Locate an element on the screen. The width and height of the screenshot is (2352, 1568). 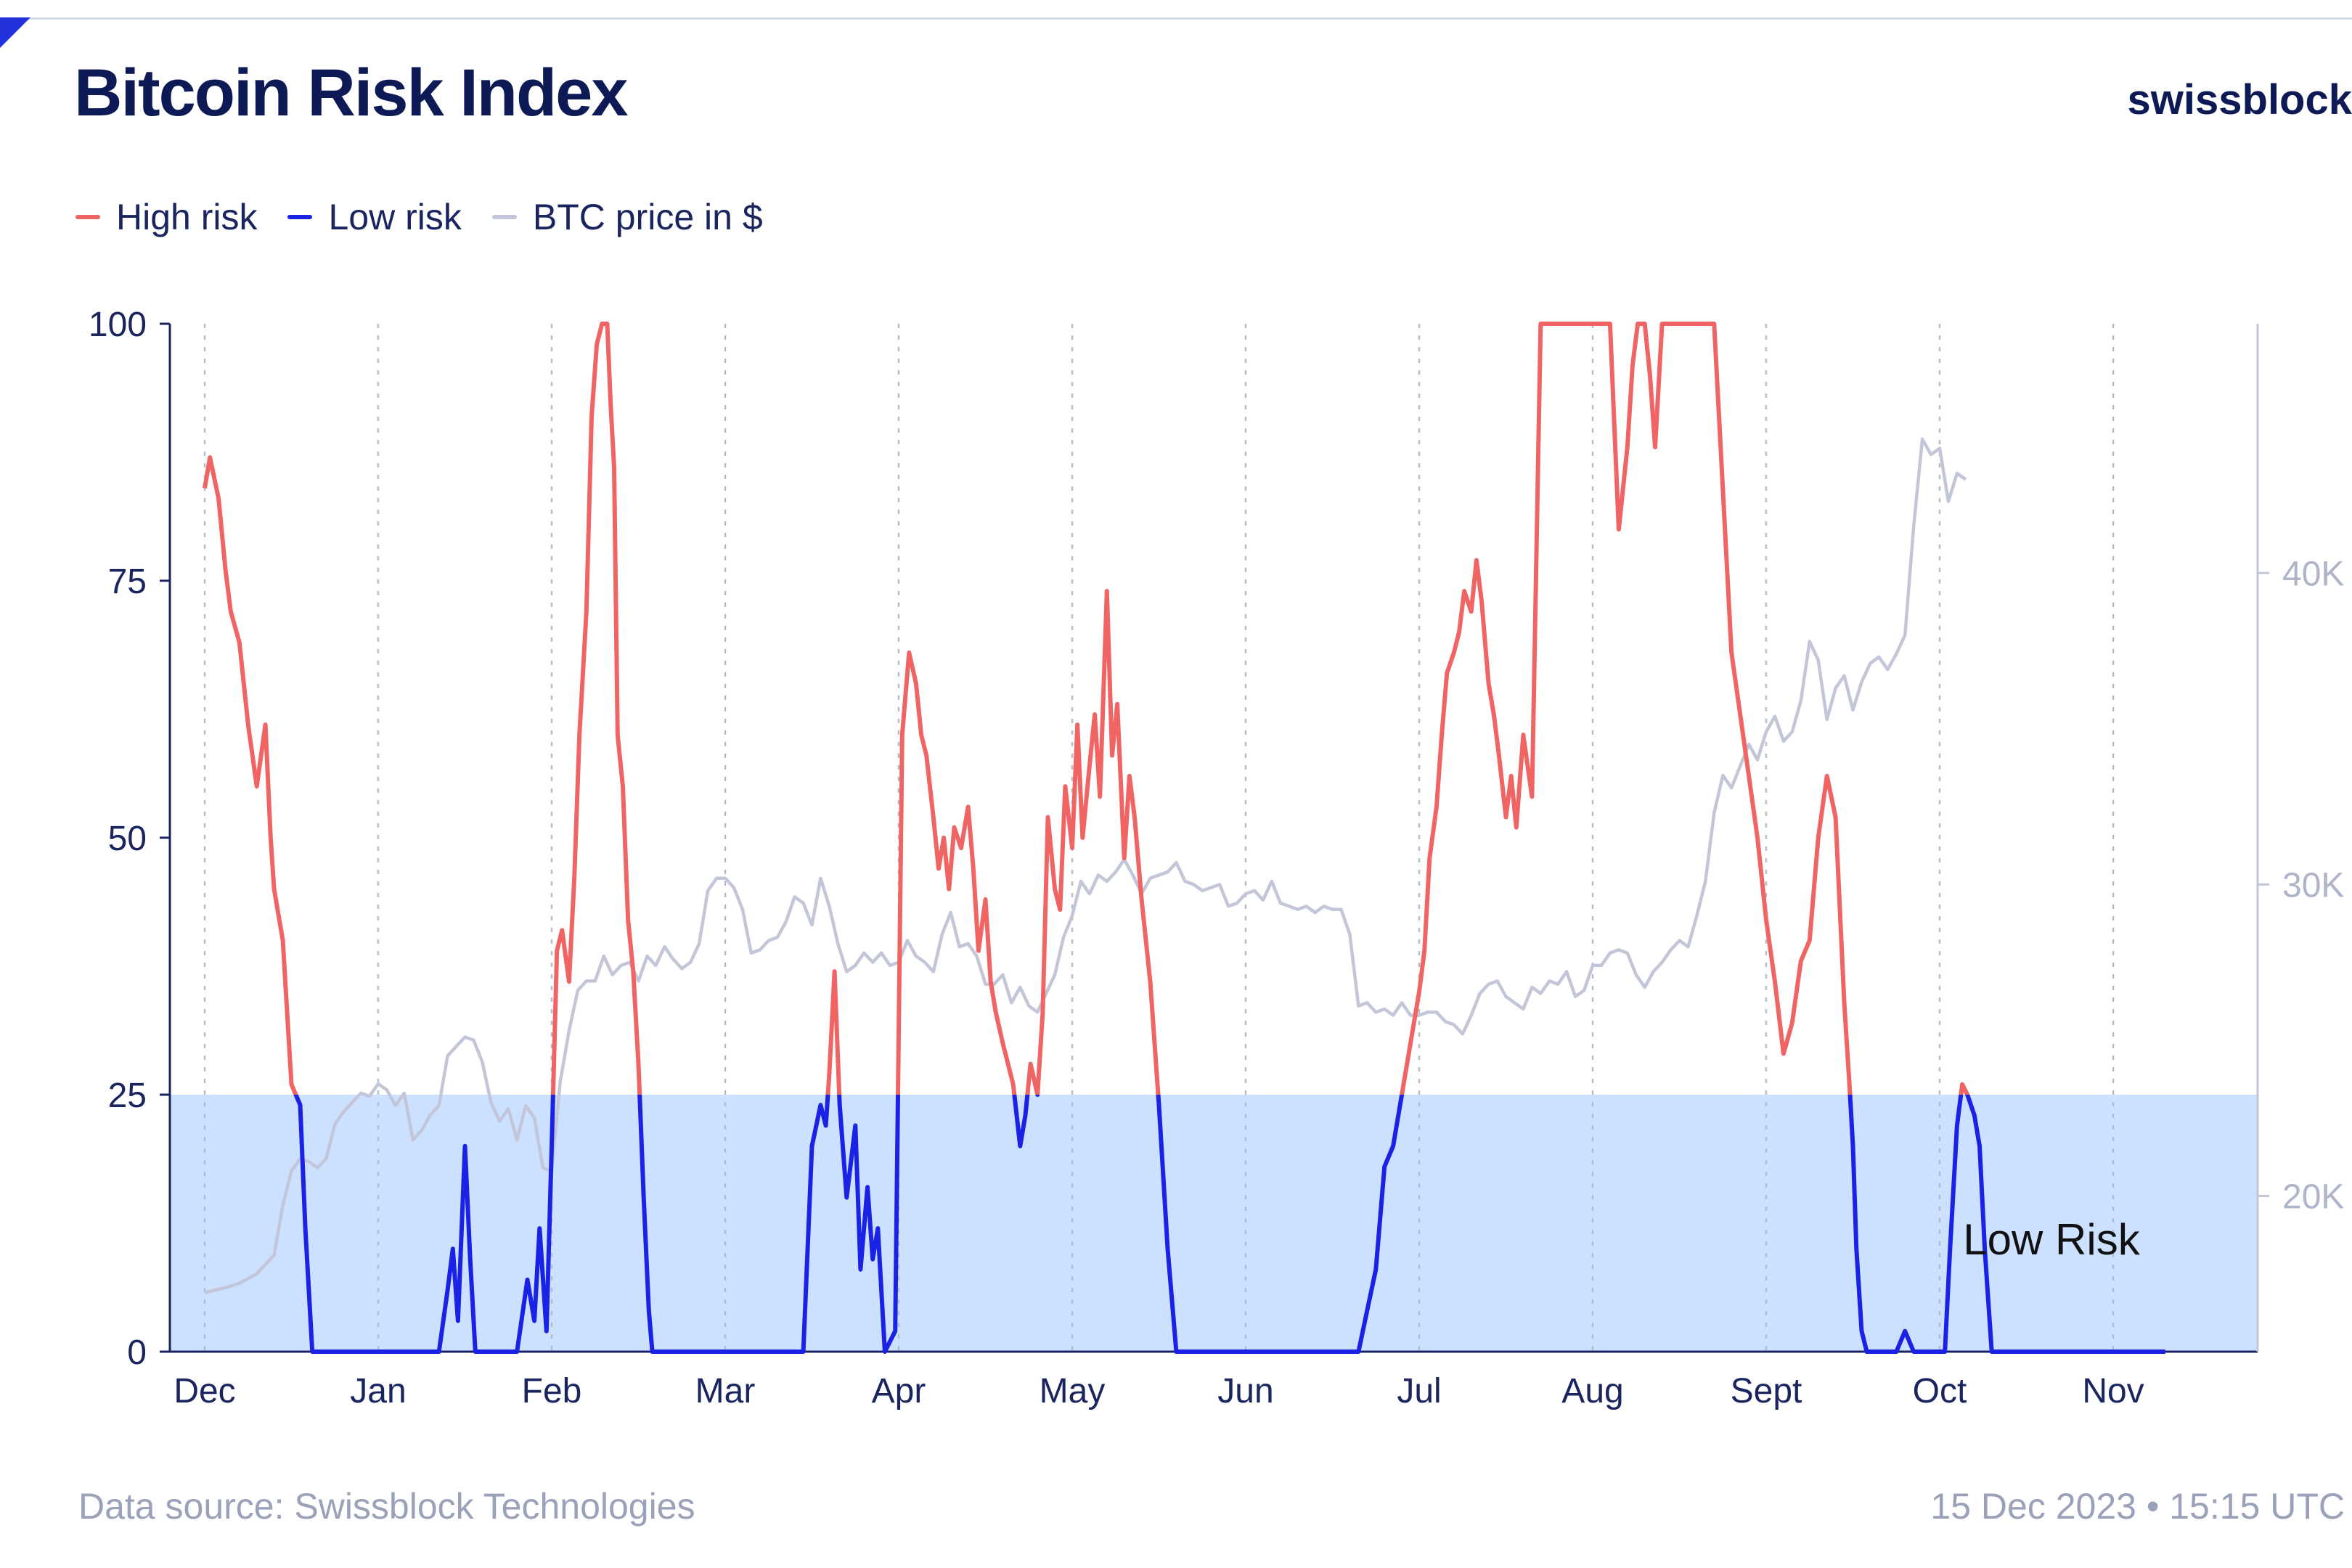
data-source-note: Data source: Swissblock Technologies is located at coordinates (387, 1507).